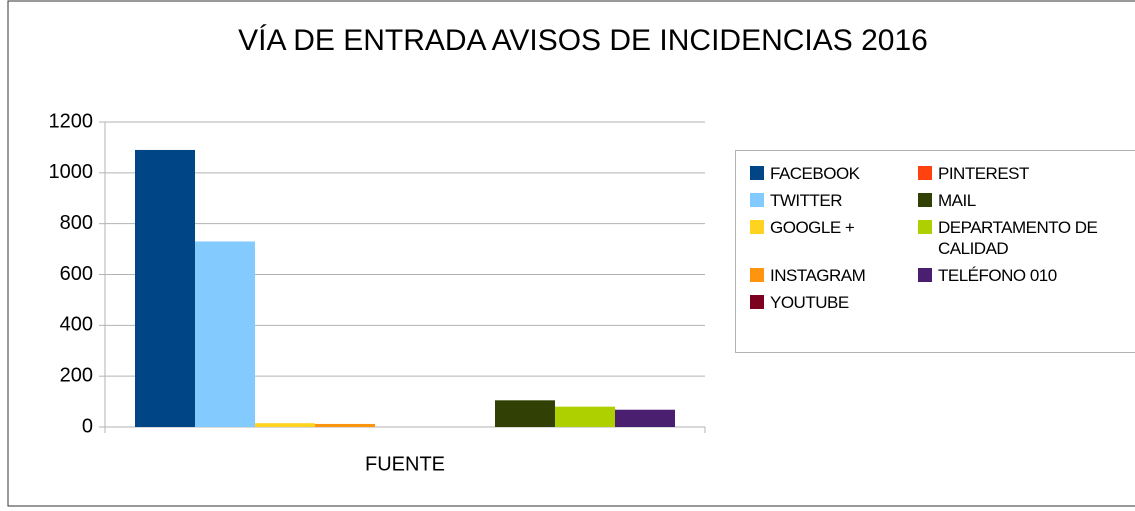 The width and height of the screenshot is (1135, 511). I want to click on y-tick-label: 600, so click(76, 274).